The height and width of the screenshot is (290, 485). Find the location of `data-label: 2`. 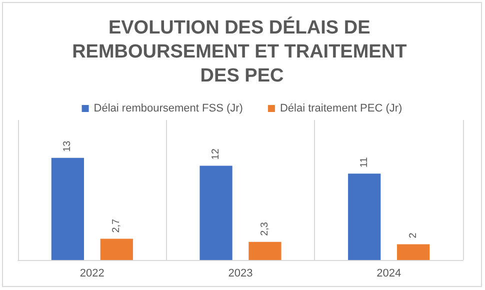

data-label: 2 is located at coordinates (413, 235).